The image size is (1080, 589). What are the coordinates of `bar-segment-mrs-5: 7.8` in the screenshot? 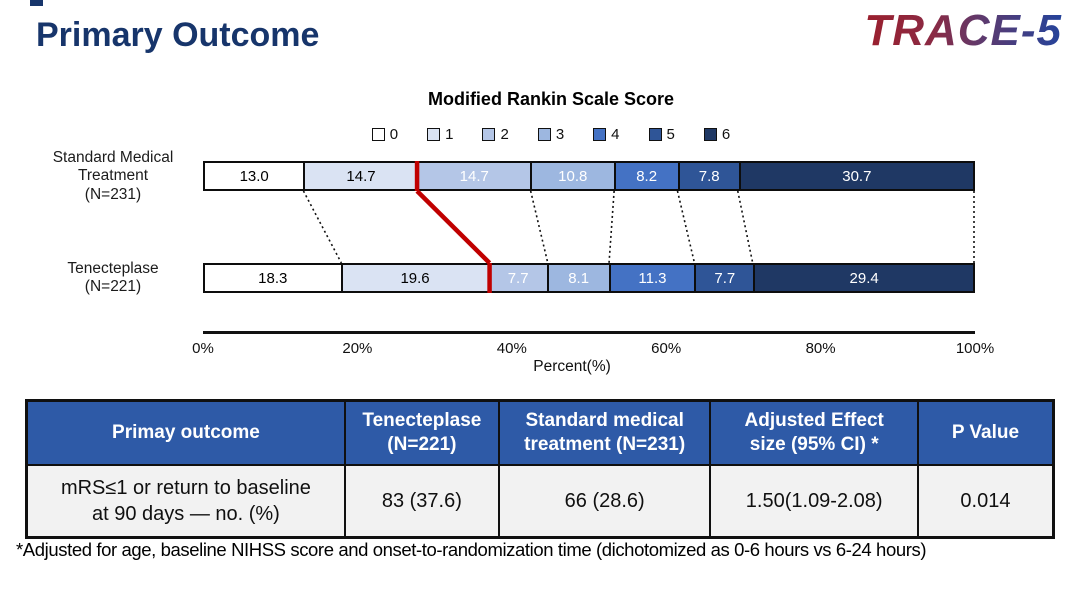 It's located at (709, 176).